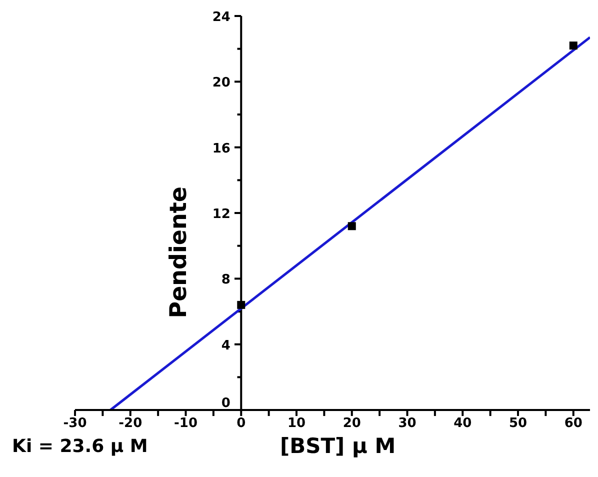 This screenshot has height=477, width=598. What do you see at coordinates (351, 424) in the screenshot?
I see `x-tick-label: 20` at bounding box center [351, 424].